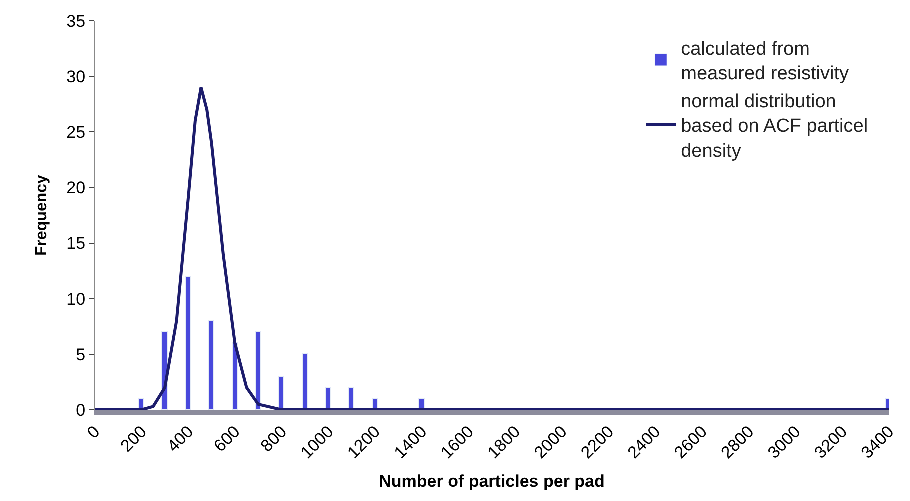  I want to click on y-tick-label: 35, so click(76, 21).